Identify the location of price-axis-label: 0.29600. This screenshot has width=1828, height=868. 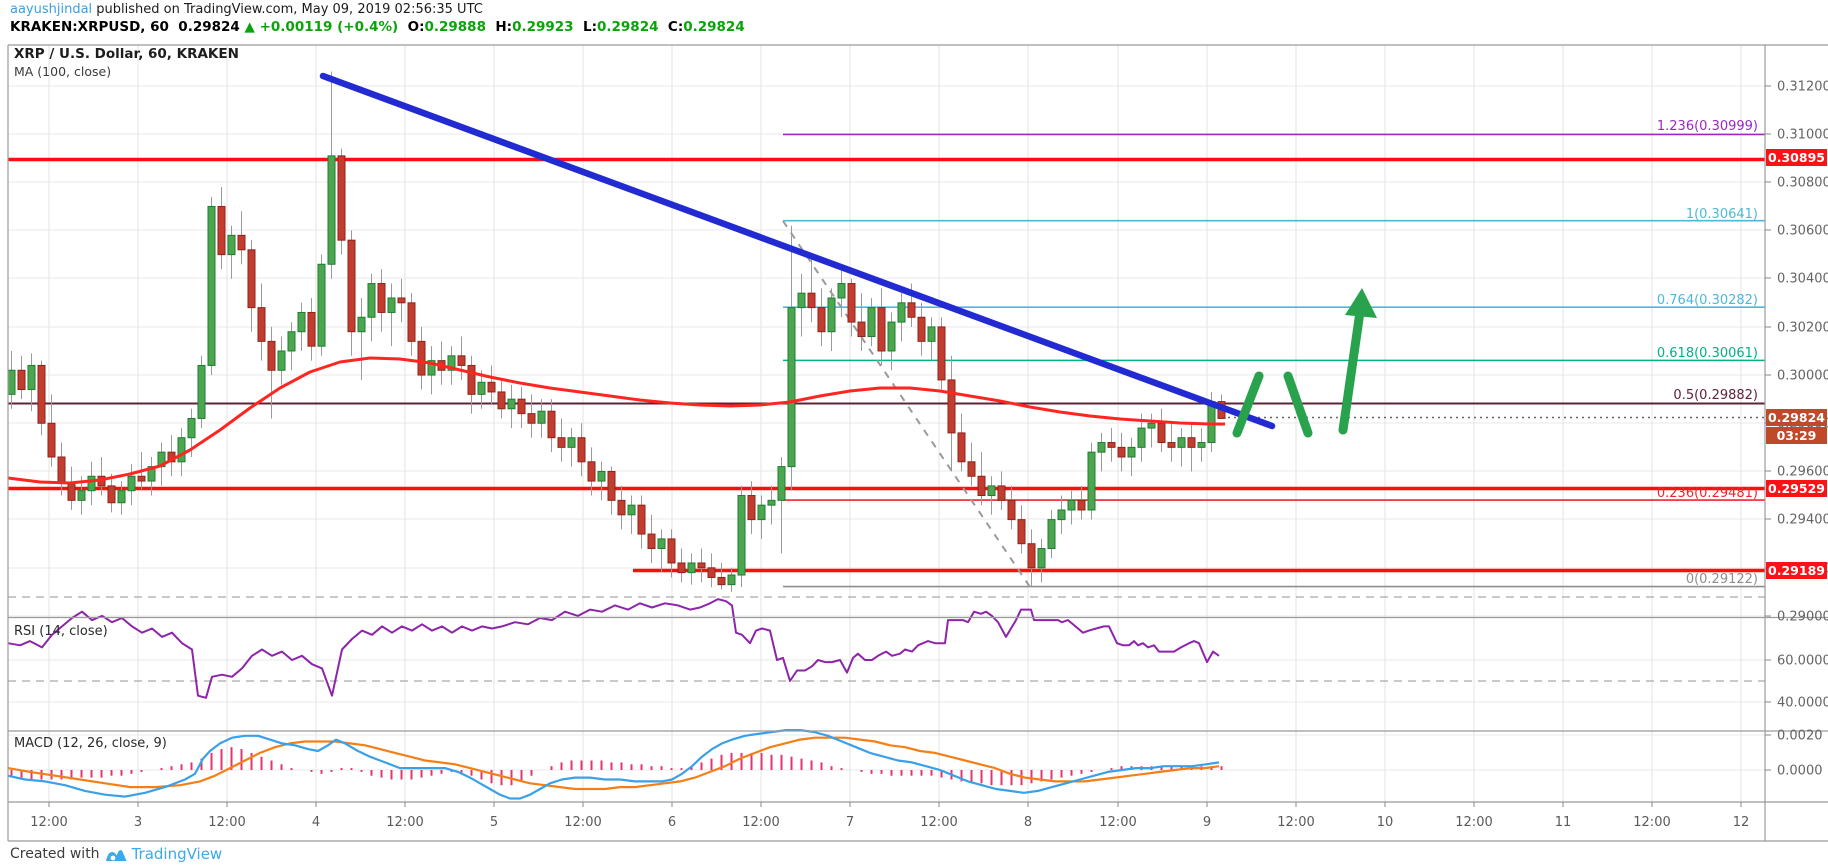
(1802, 472).